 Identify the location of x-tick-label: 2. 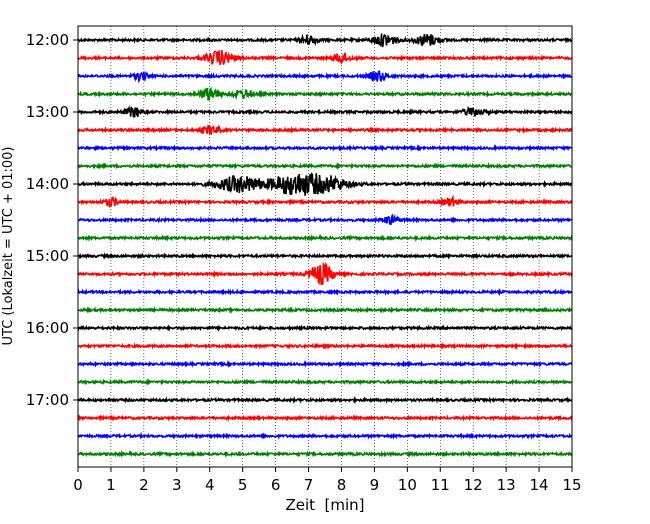
(144, 485).